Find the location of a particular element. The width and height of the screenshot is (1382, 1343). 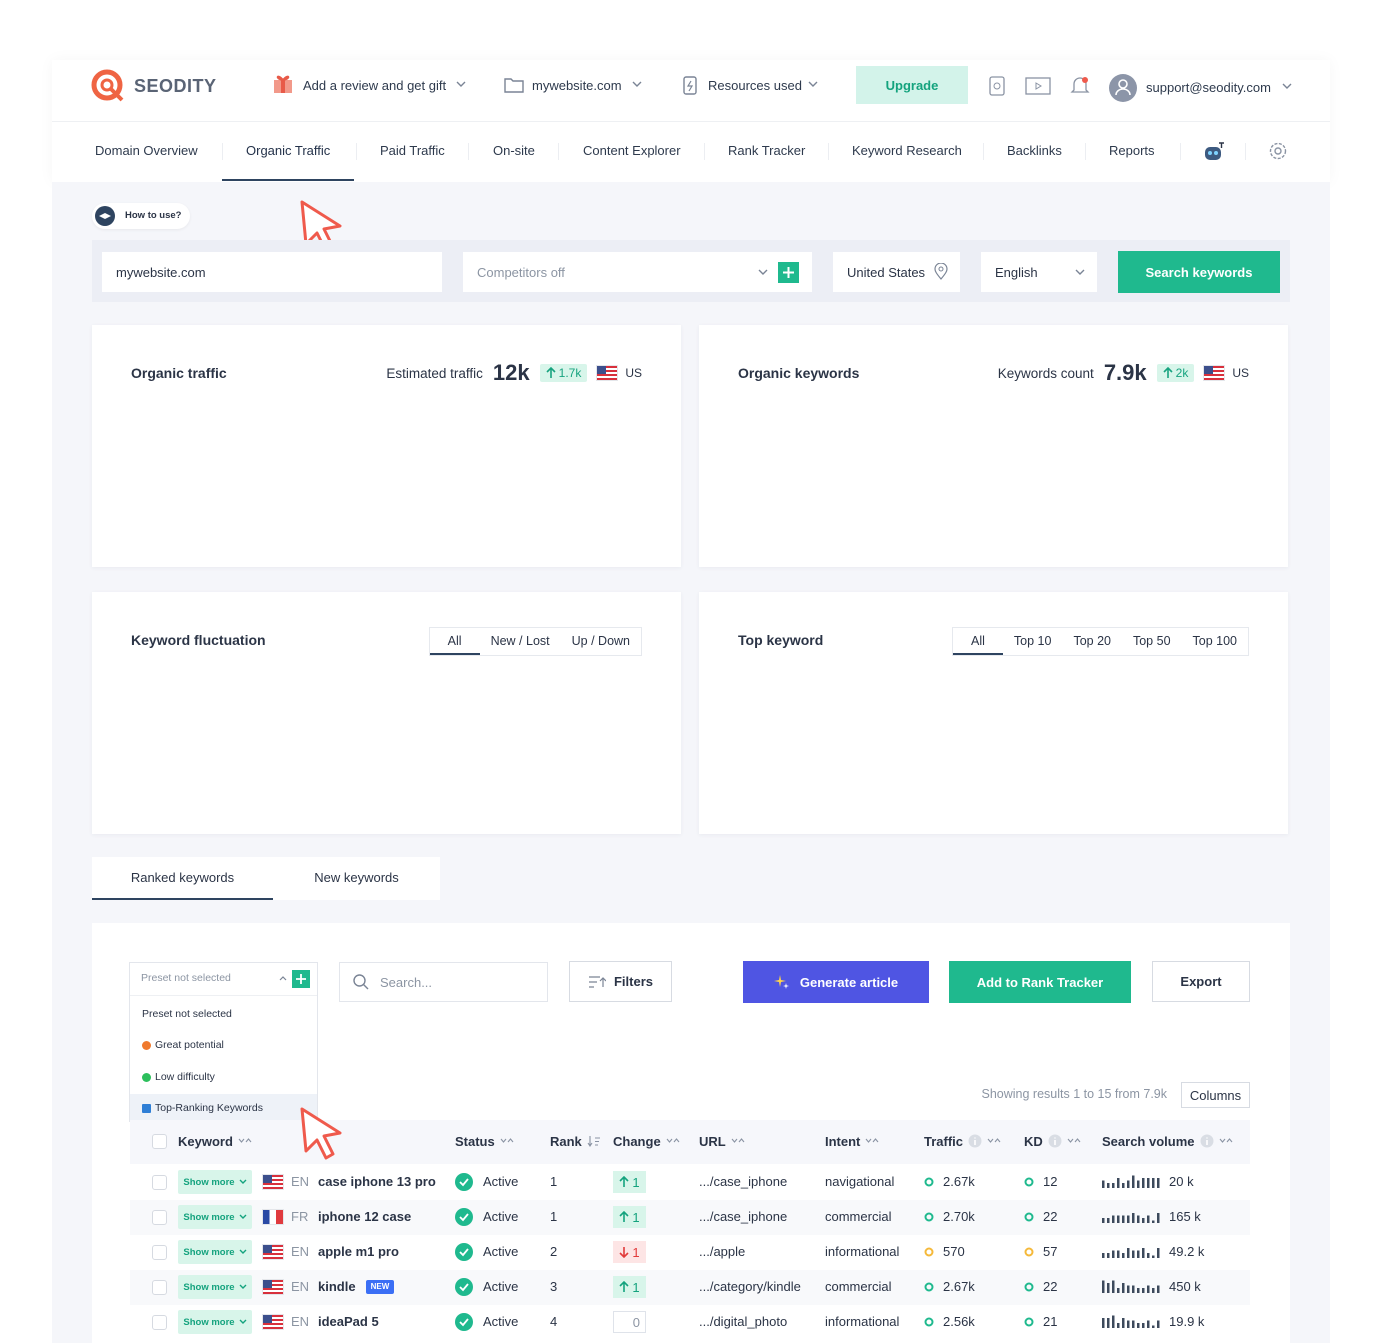

preset-option: Great potential is located at coordinates (183, 1045).